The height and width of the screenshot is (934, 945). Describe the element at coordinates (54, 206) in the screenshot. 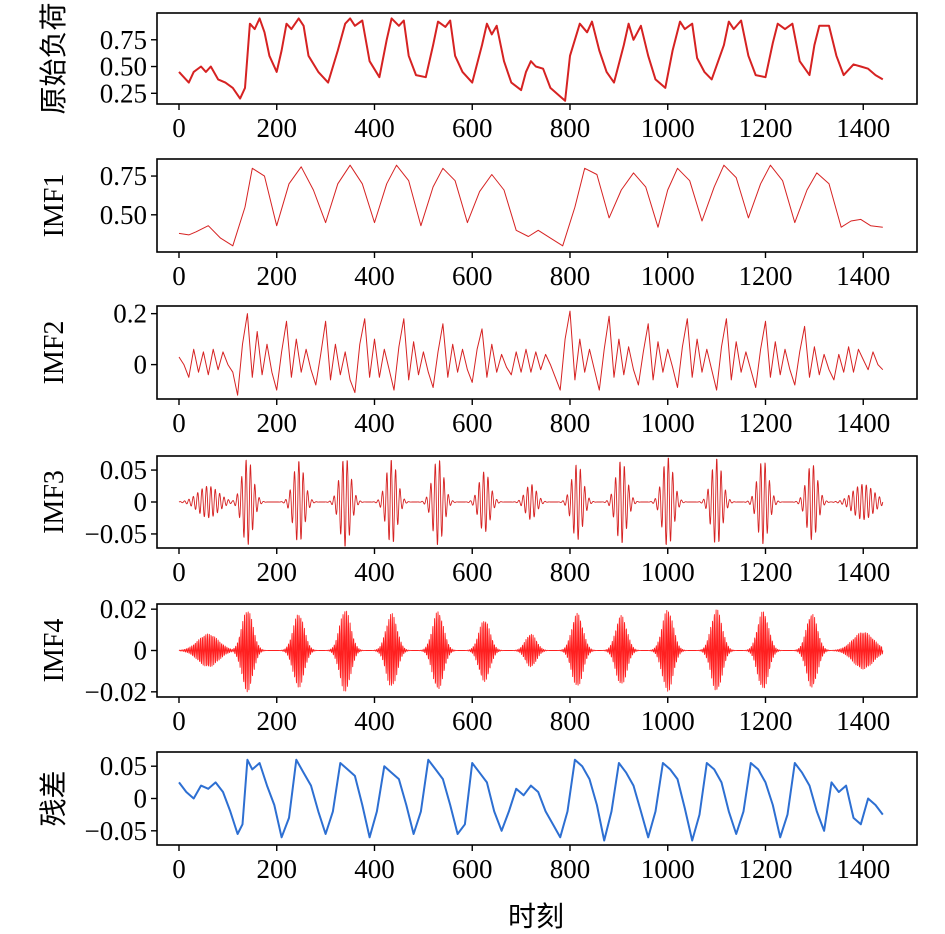

I see `y-axis-label: IMF1` at that location.